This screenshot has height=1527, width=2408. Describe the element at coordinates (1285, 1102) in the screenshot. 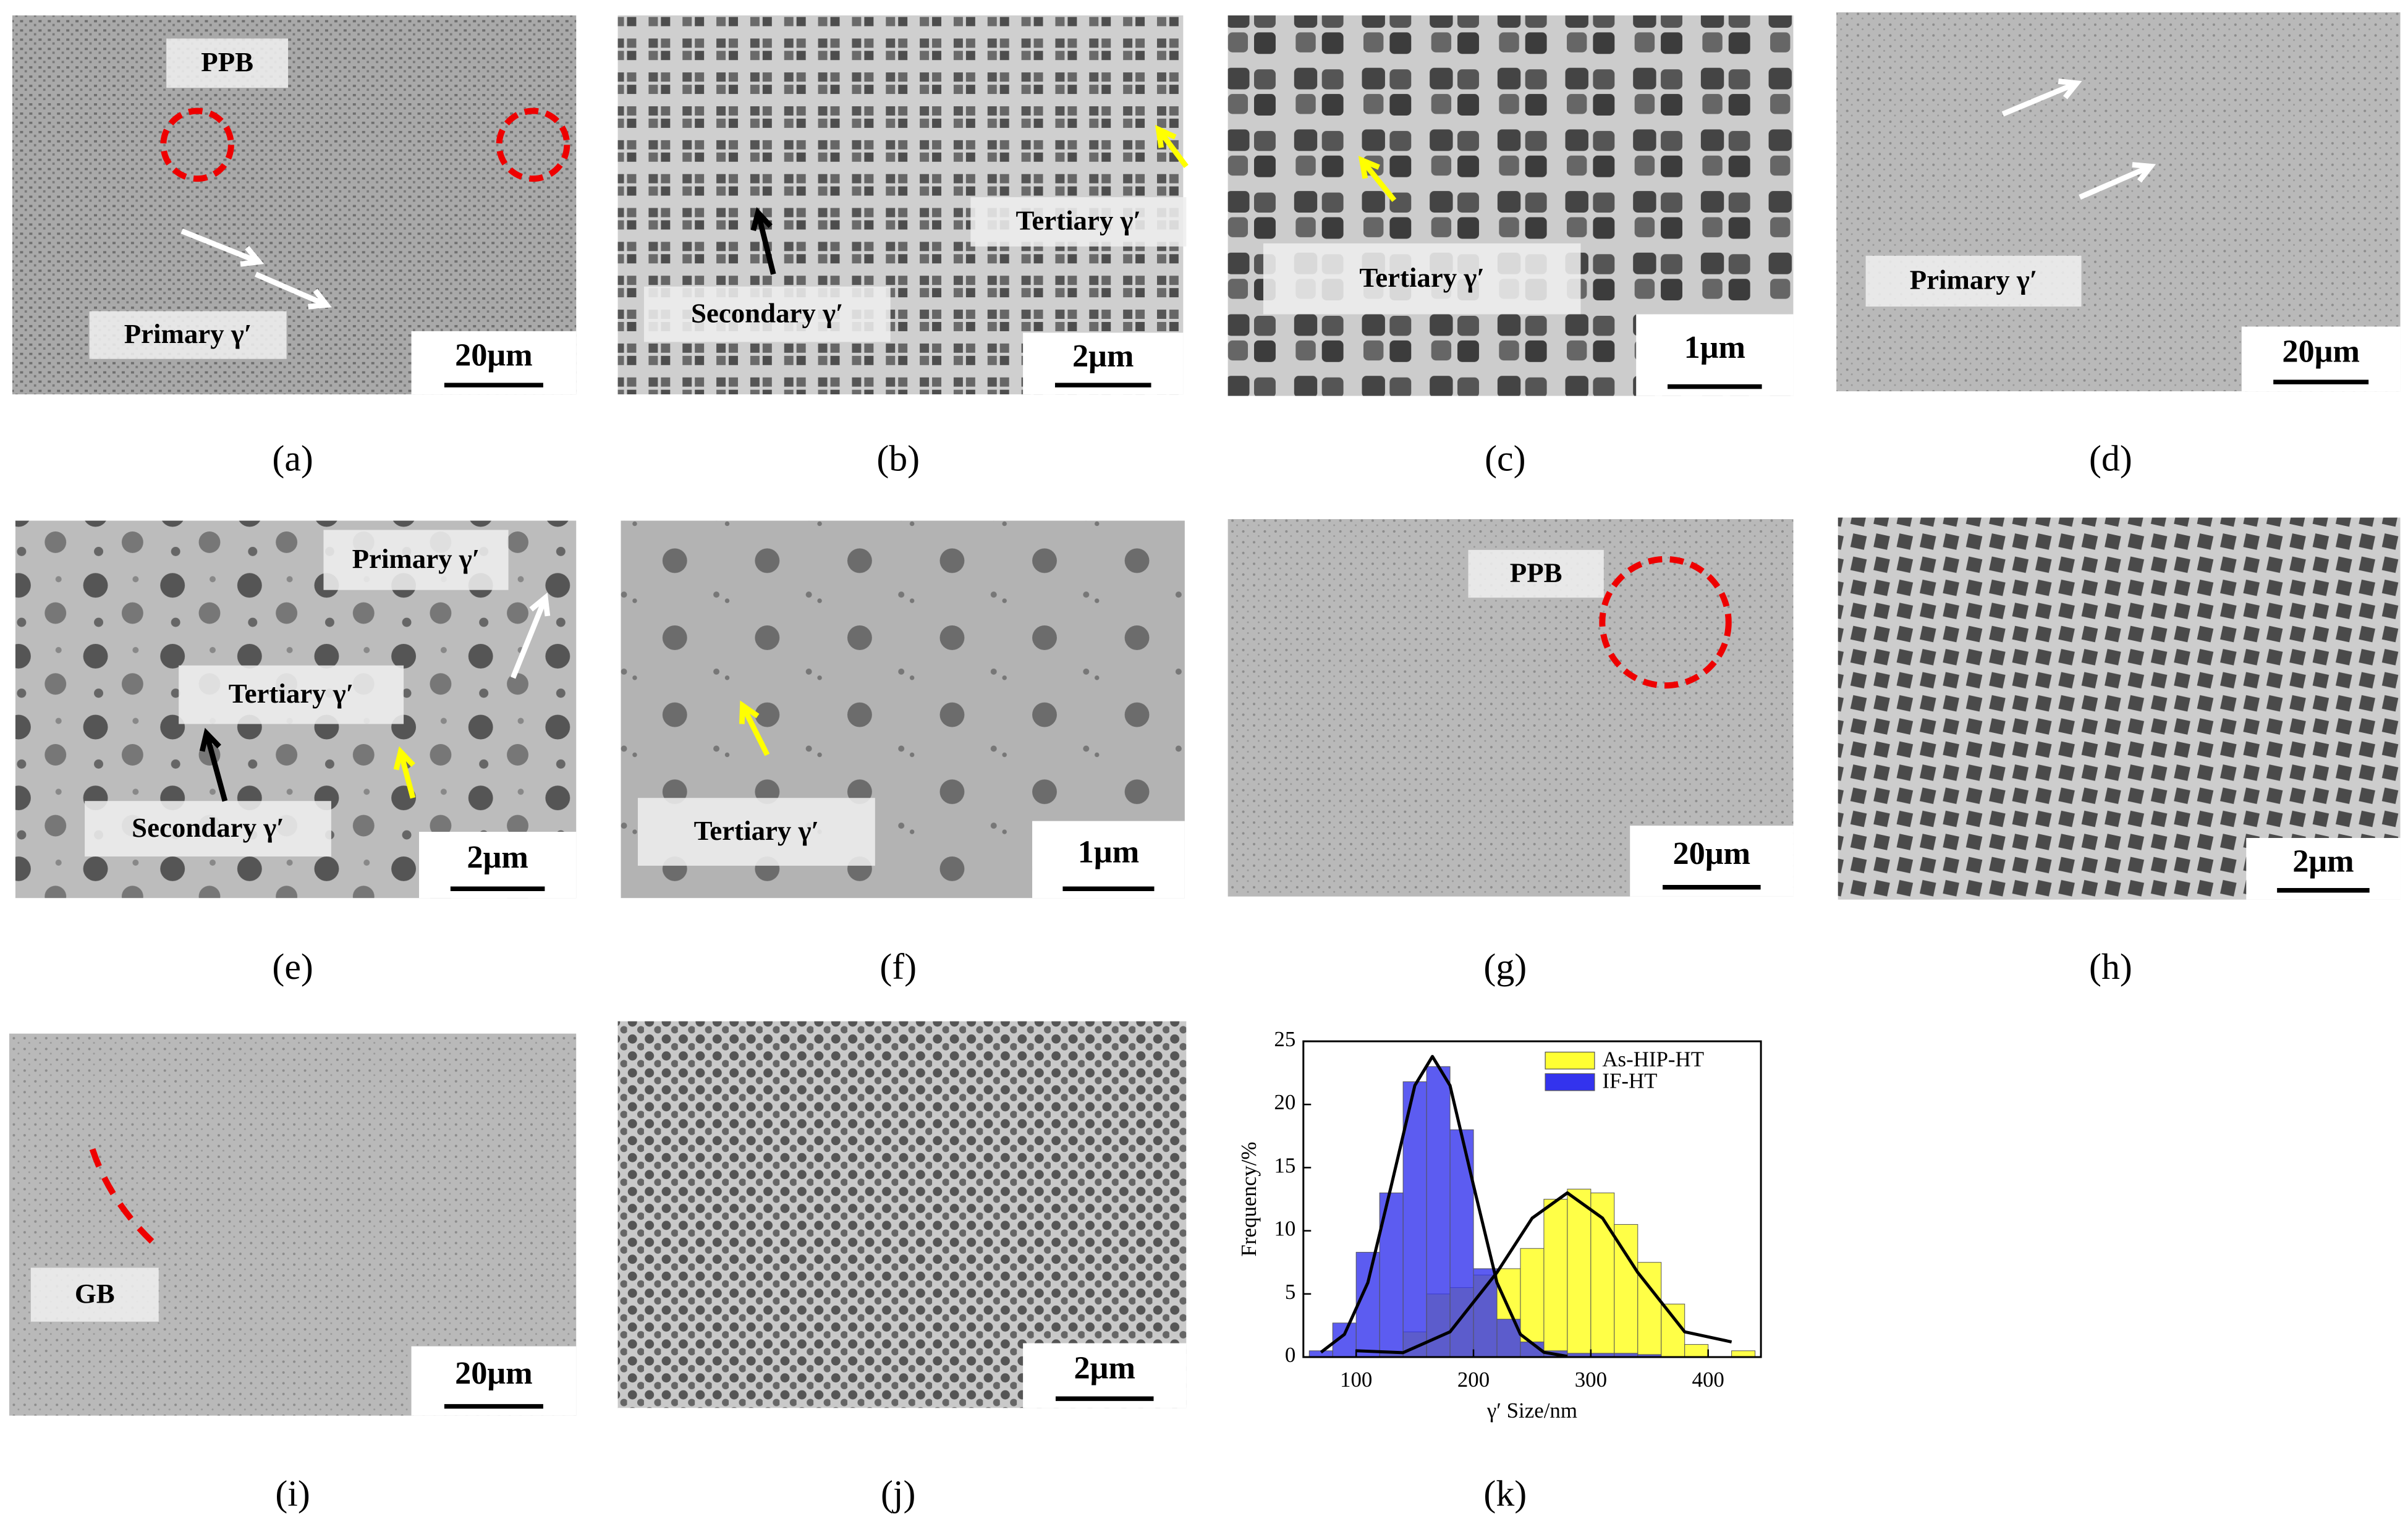

I see `y-tick-label: 20` at that location.